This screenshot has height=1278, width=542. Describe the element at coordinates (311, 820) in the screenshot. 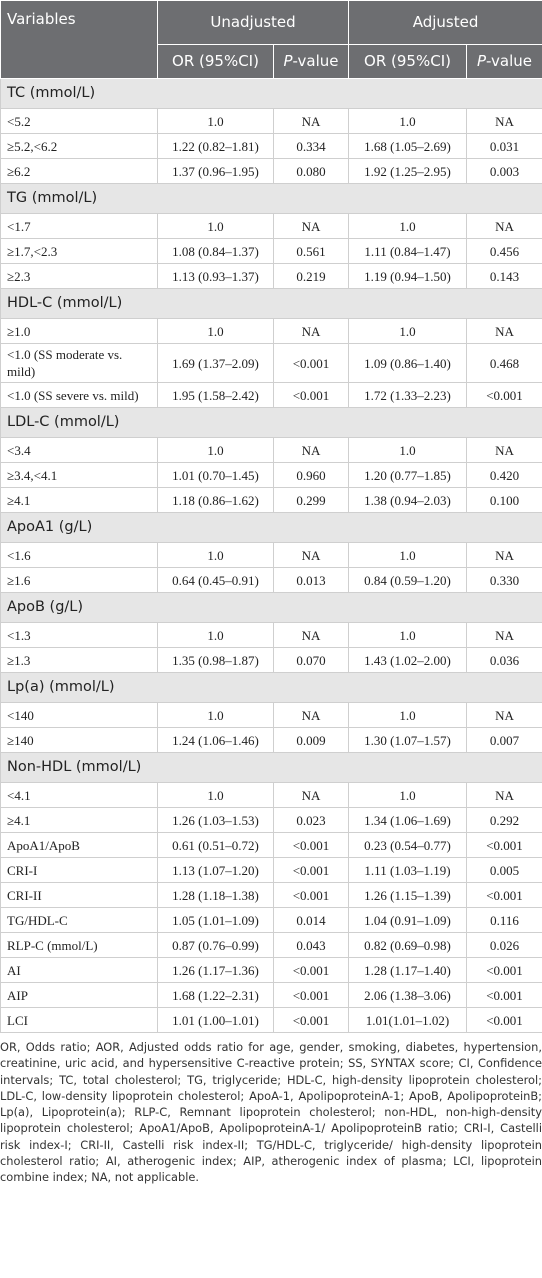

I see `cell: 0.023` at that location.